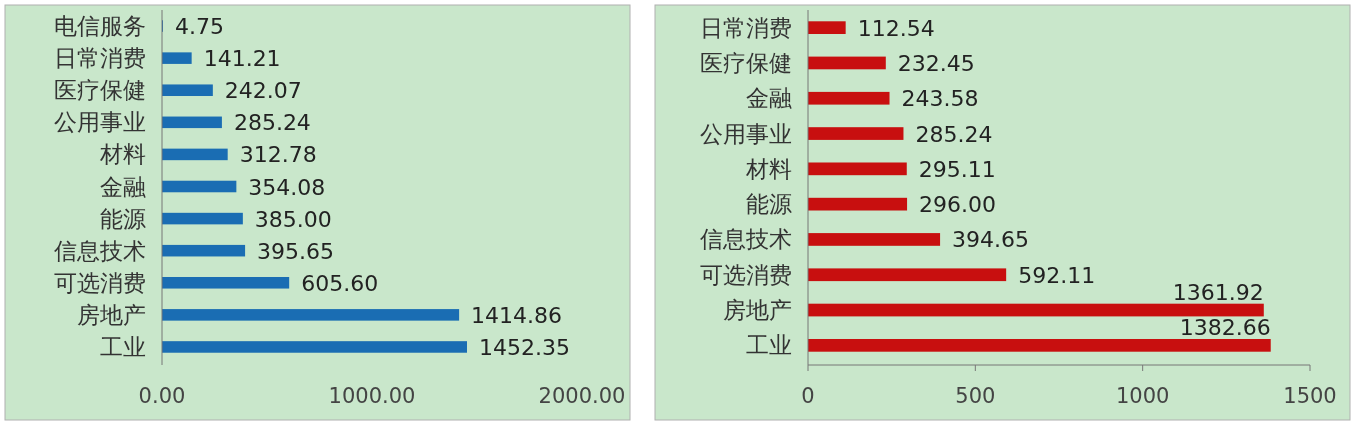  What do you see at coordinates (524, 347) in the screenshot?
I see `data-label: 1452.35` at bounding box center [524, 347].